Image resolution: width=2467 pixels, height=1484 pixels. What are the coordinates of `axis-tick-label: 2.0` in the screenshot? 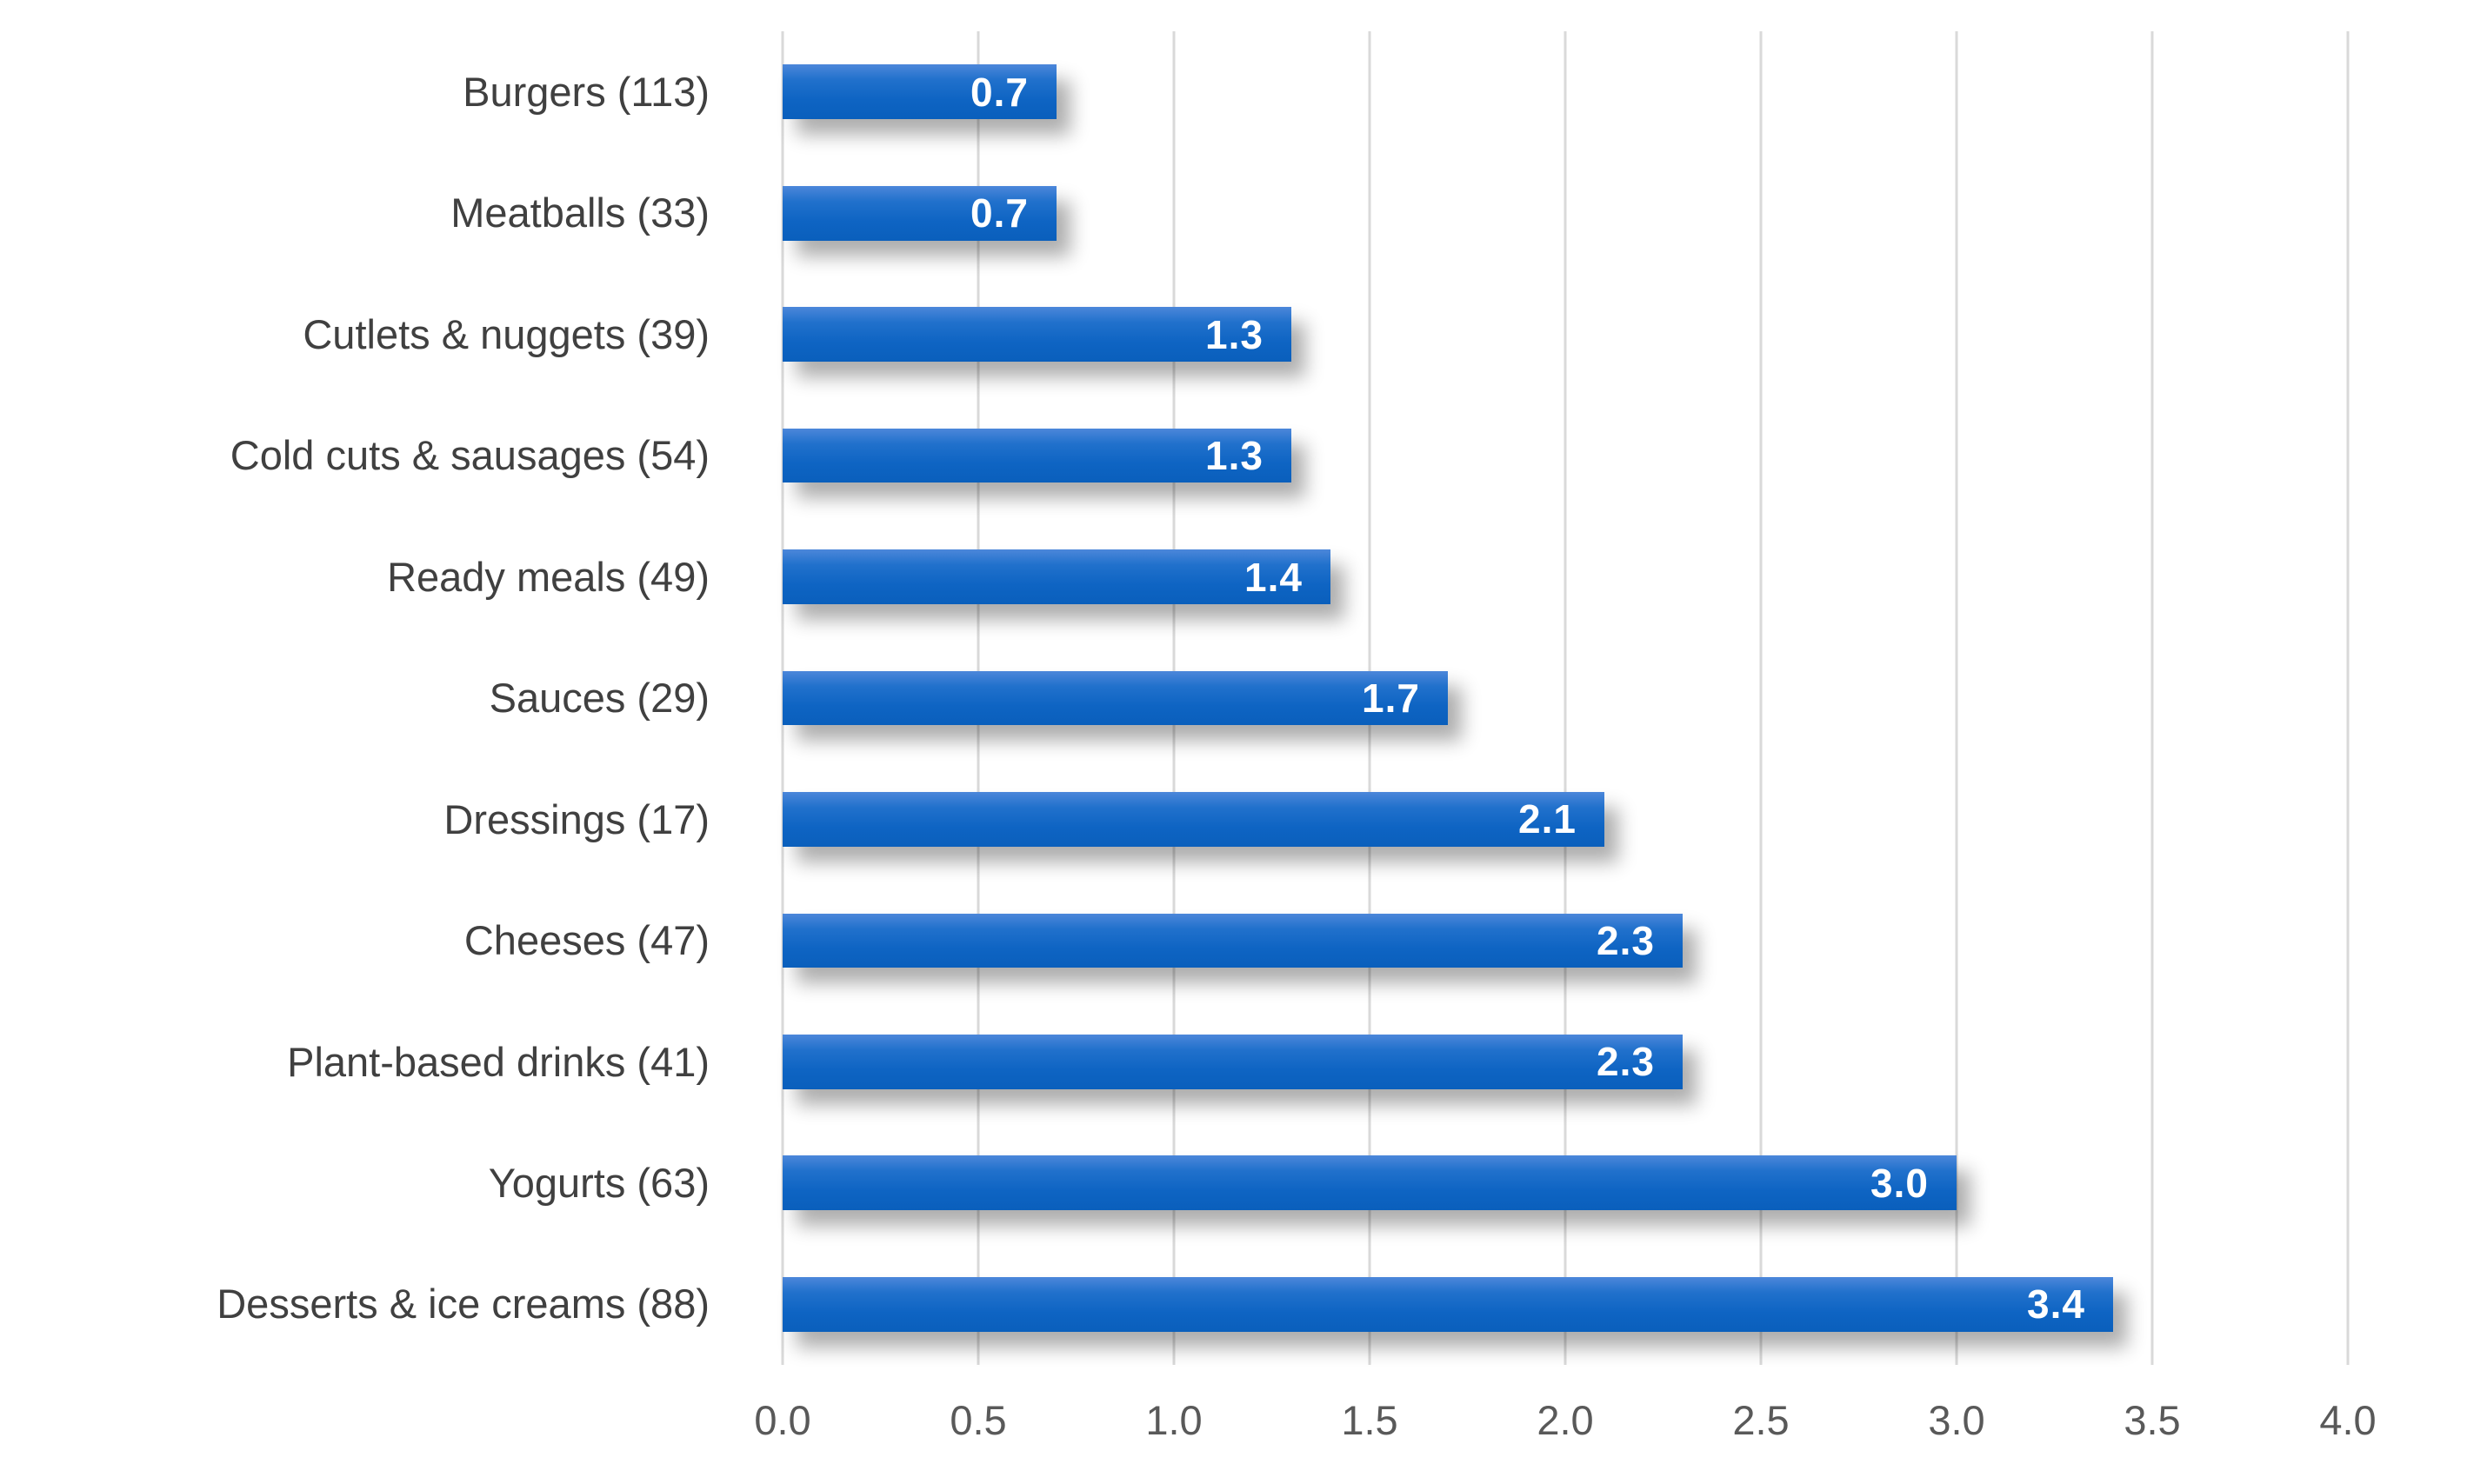 It's located at (1565, 1420).